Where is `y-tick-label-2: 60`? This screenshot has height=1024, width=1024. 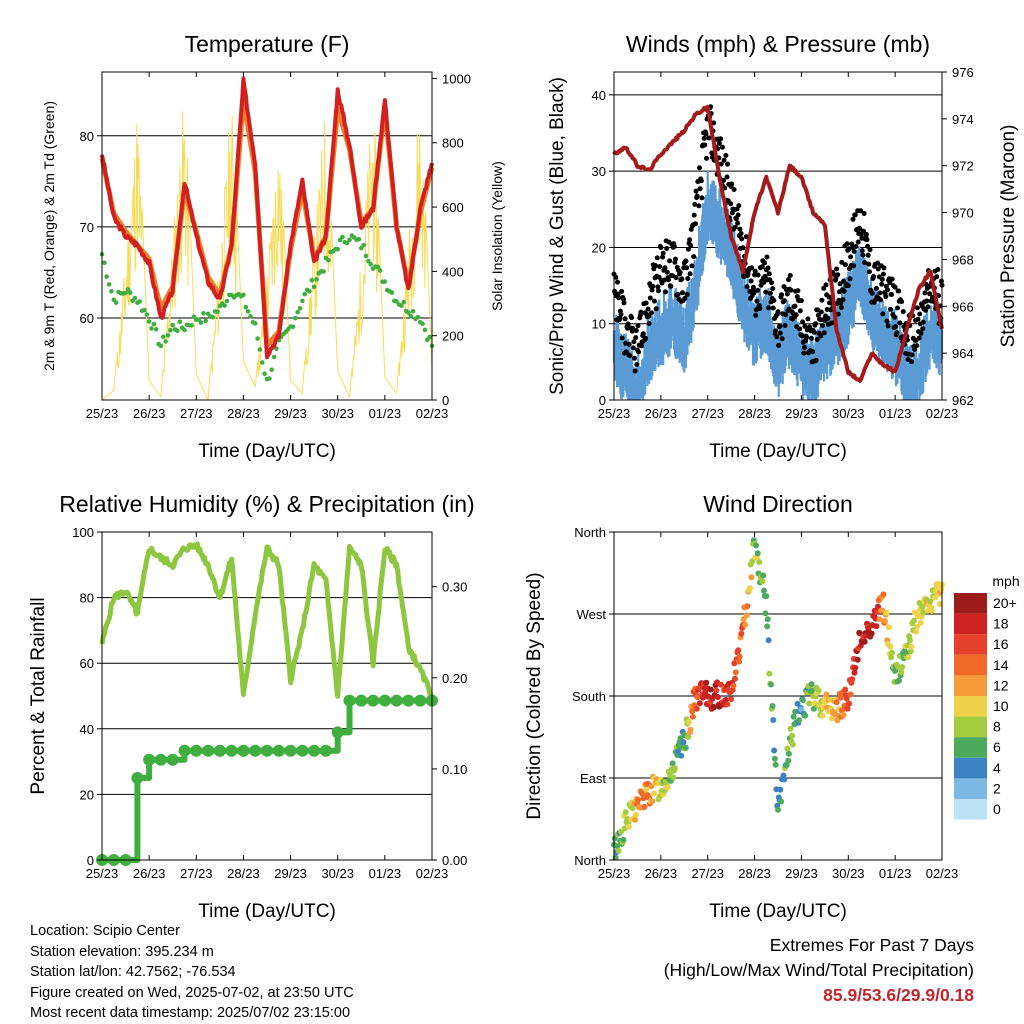
y-tick-label-2: 60 is located at coordinates (87, 663).